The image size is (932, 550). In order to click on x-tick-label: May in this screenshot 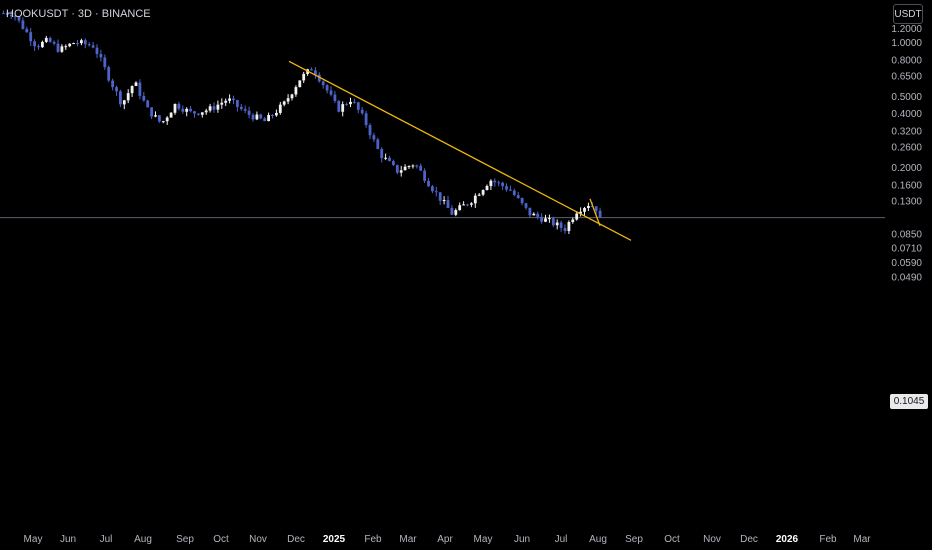, I will do `click(33, 539)`.